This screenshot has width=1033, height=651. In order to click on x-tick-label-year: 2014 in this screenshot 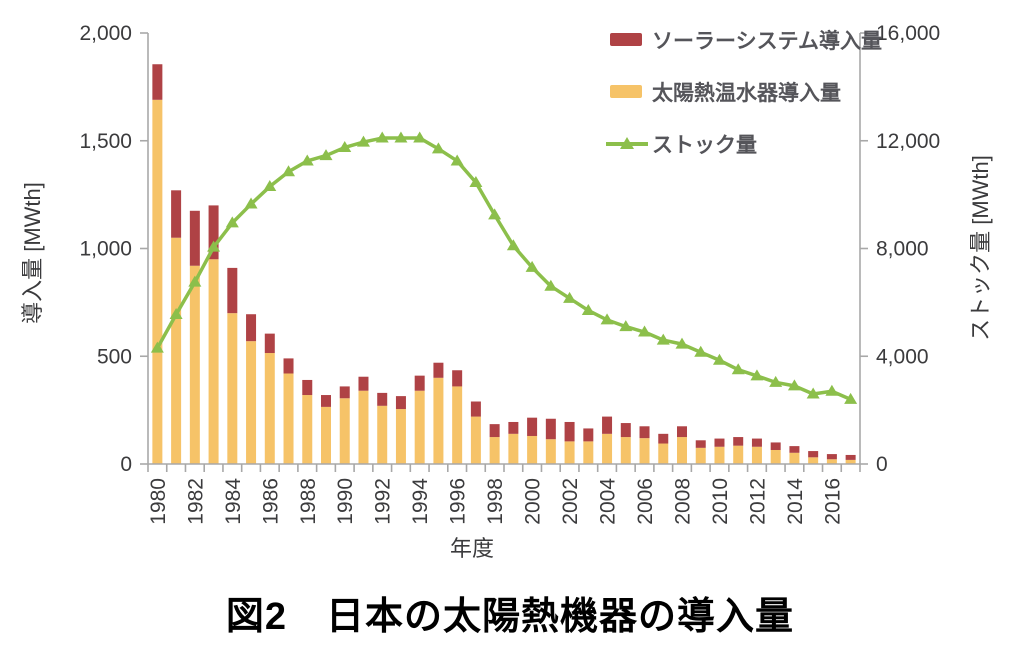, I will do `click(795, 501)`.